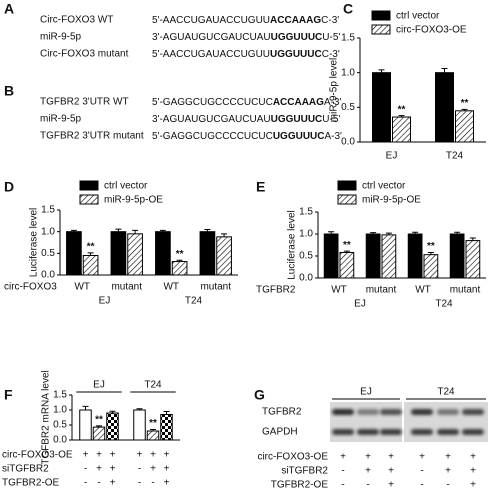 The image size is (492, 500). What do you see at coordinates (61, 119) in the screenshot?
I see `sequence-name: miR-9-5p` at bounding box center [61, 119].